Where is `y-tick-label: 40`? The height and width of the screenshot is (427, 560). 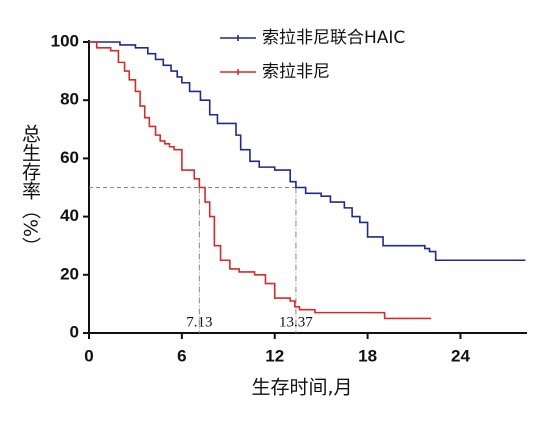 y-tick-label: 40 is located at coordinates (69, 215).